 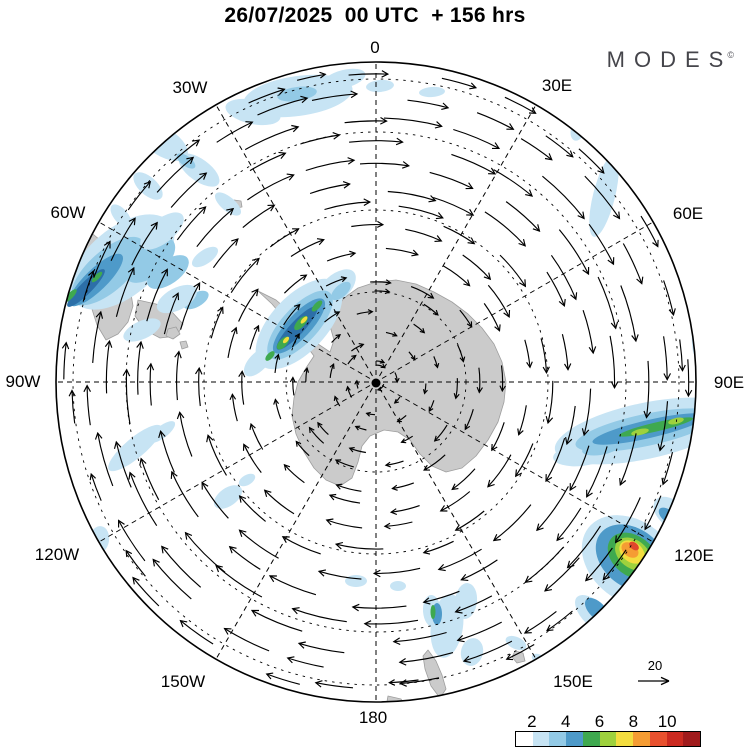 What do you see at coordinates (565, 721) in the screenshot?
I see `colorbar-tick-label: 4` at bounding box center [565, 721].